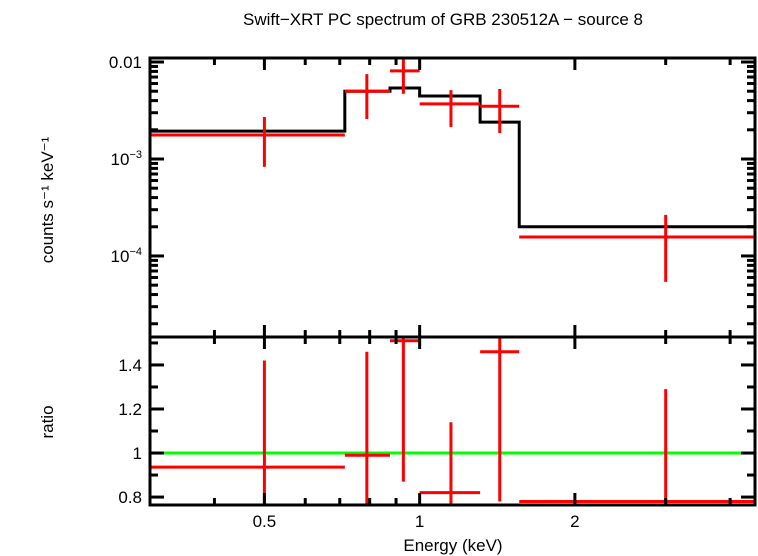 The image size is (758, 556). I want to click on top-y-tick-label: 10⁻³, so click(126, 159).